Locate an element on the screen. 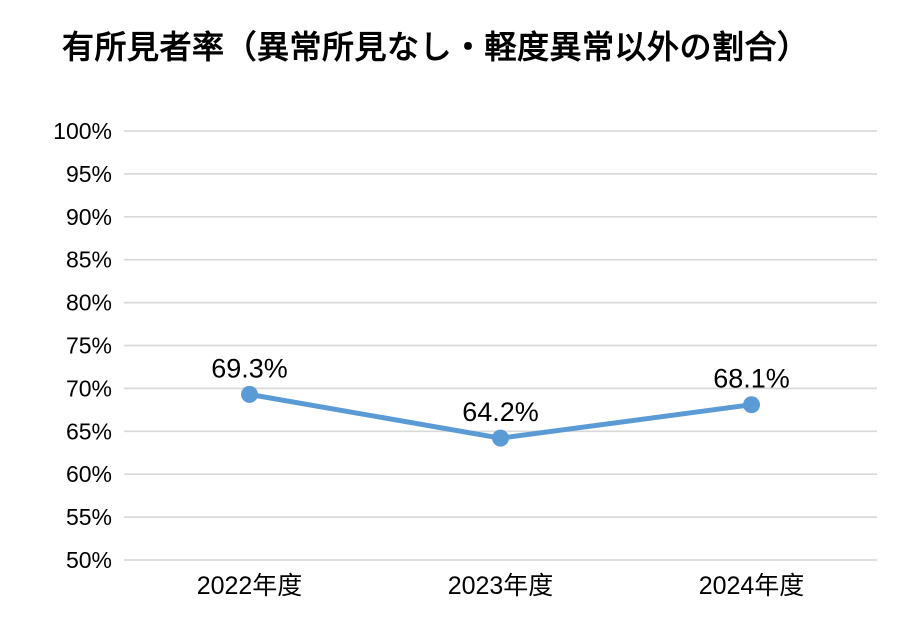  x-axis-category-label: 2024年度 is located at coordinates (752, 586).